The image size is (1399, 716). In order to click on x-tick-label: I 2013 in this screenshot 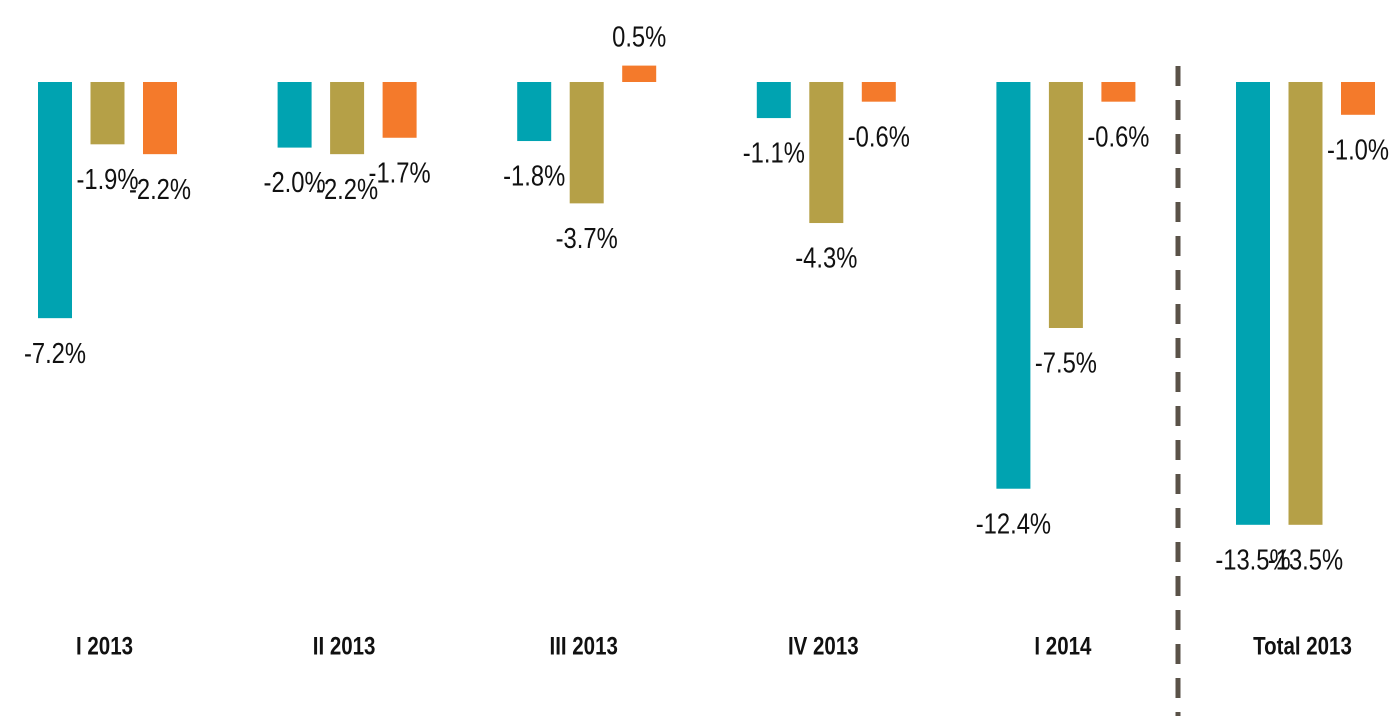, I will do `click(104, 646)`.